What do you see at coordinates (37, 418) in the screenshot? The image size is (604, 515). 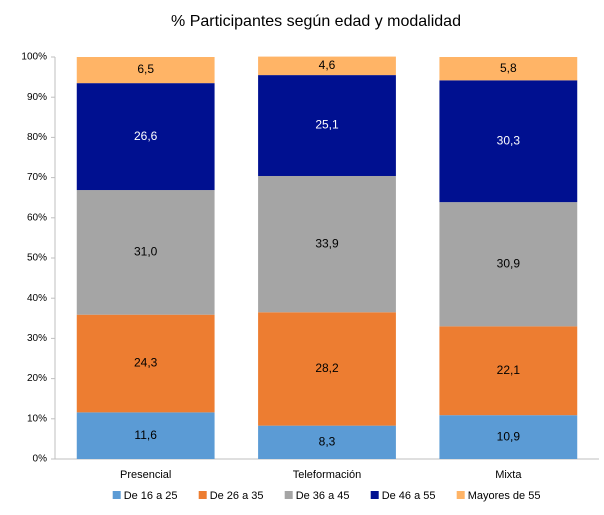 I see `y-tick-label: 10%` at bounding box center [37, 418].